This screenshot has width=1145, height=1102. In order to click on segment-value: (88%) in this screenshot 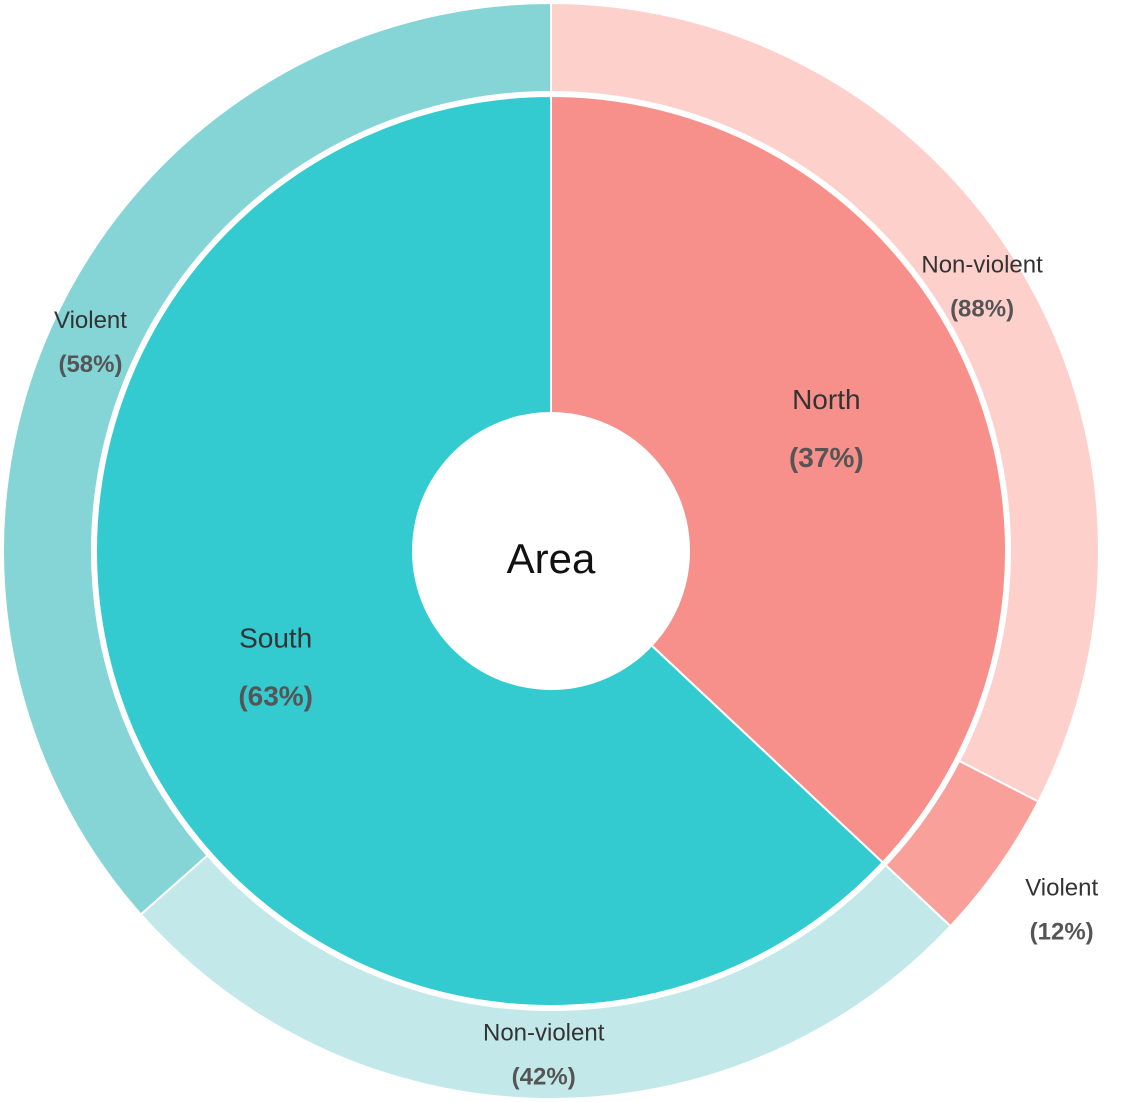, I will do `click(982, 308)`.